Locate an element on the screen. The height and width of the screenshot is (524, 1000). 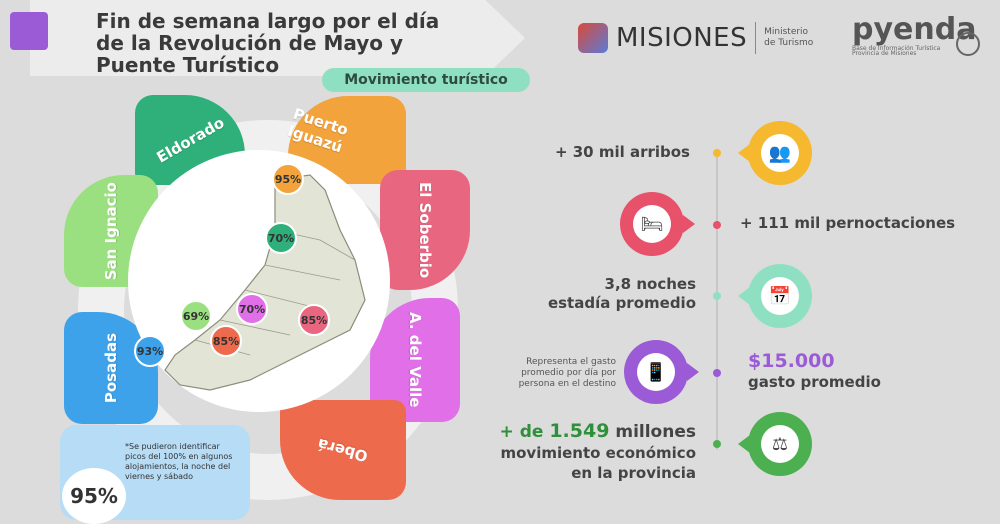
region-obera-label: Oberá is located at coordinates (343, 450).